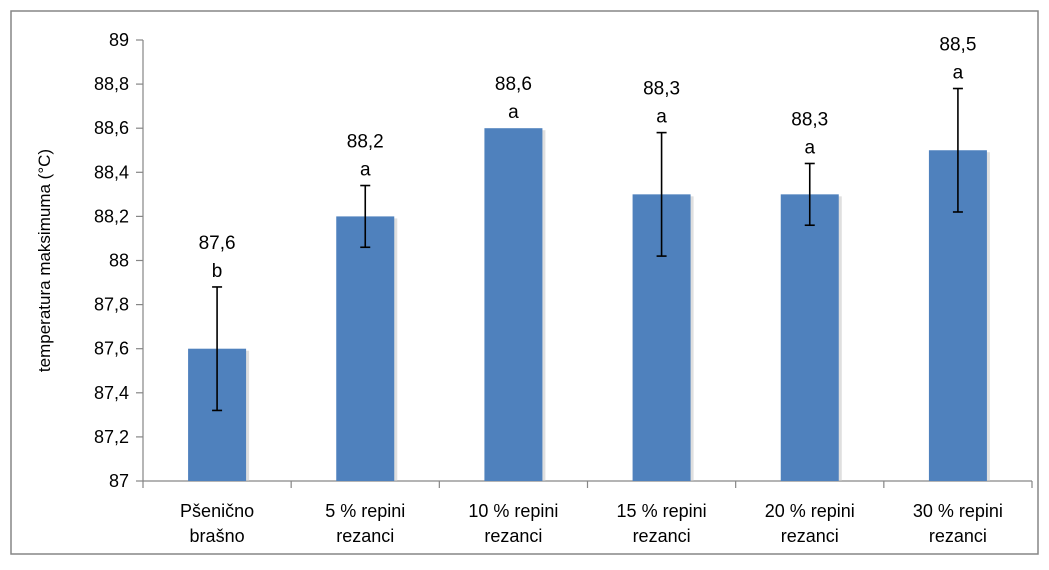 This screenshot has height=570, width=1049. What do you see at coordinates (111, 172) in the screenshot?
I see `y-tick-label: 88,4` at bounding box center [111, 172].